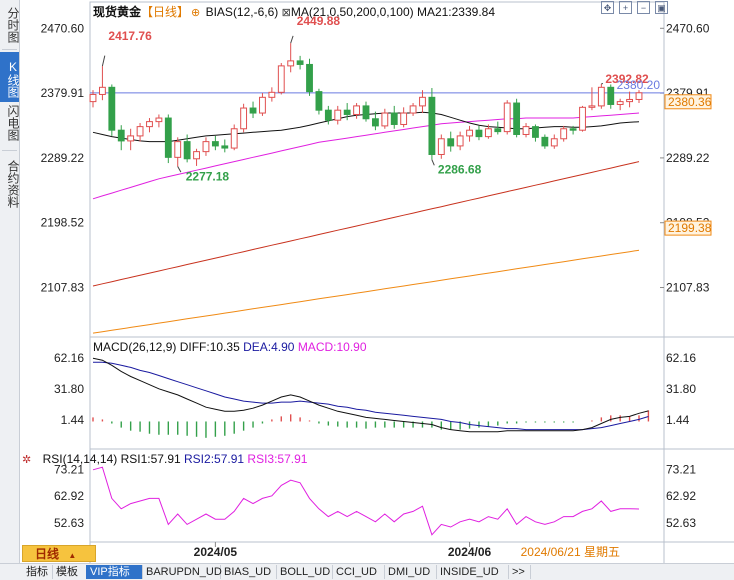 The width and height of the screenshot is (734, 580). What do you see at coordinates (130, 36) in the screenshot?
I see `annotation-high-2417: 2417.76` at bounding box center [130, 36].